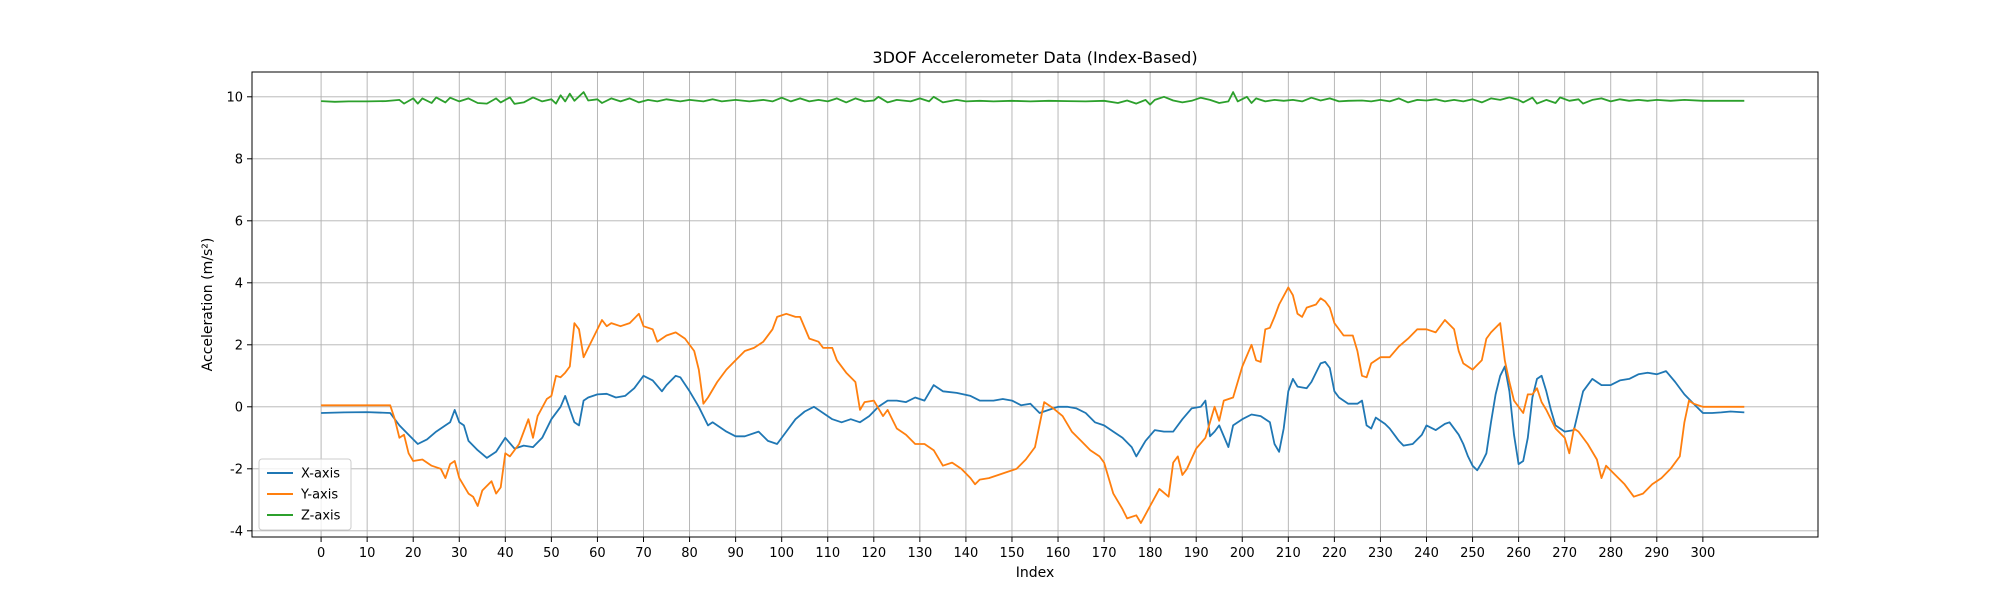 The image size is (2000, 600). What do you see at coordinates (234, 97) in the screenshot?
I see `y-tick-label: 10` at bounding box center [234, 97].